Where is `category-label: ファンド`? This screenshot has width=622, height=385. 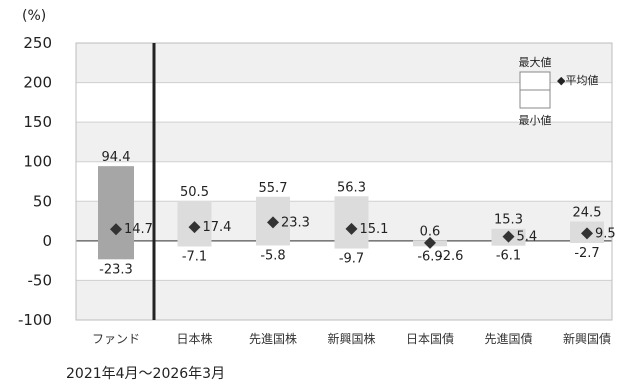
category-label: ファンド is located at coordinates (116, 339).